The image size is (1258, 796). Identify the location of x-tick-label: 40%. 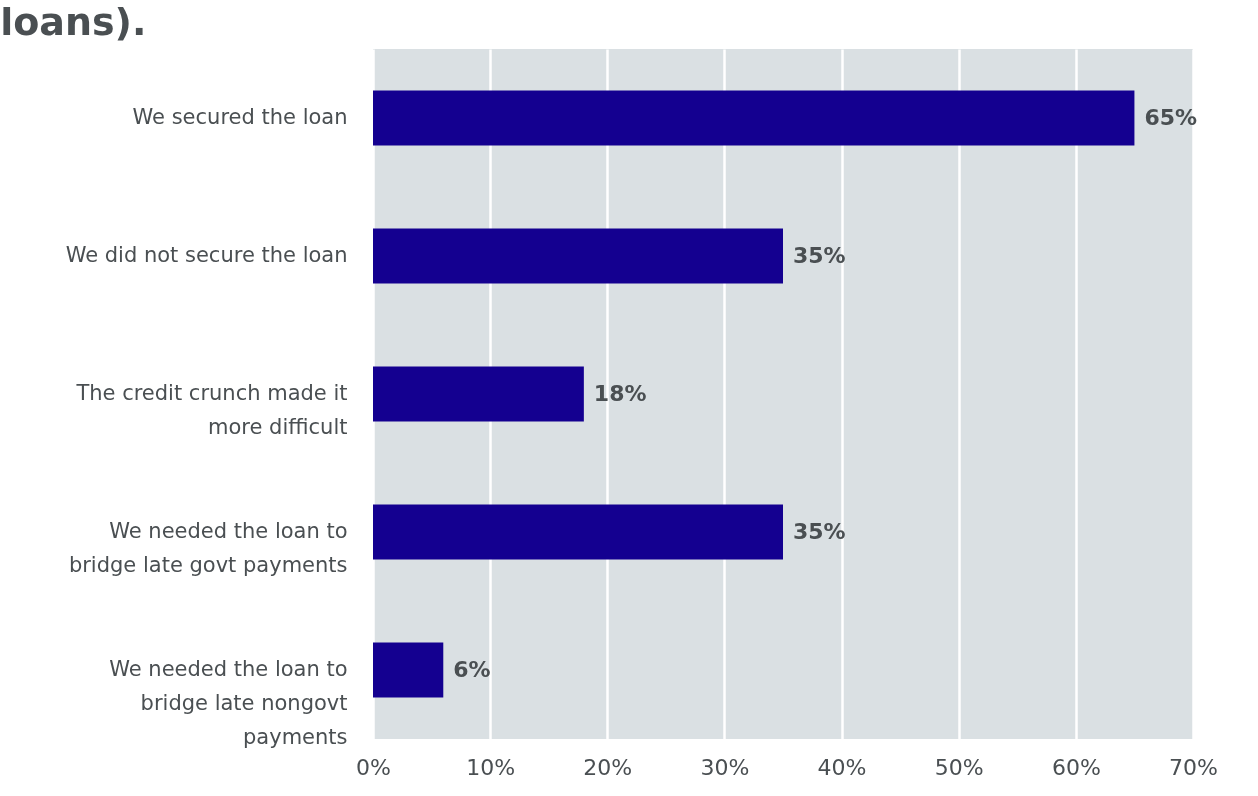
(842, 767).